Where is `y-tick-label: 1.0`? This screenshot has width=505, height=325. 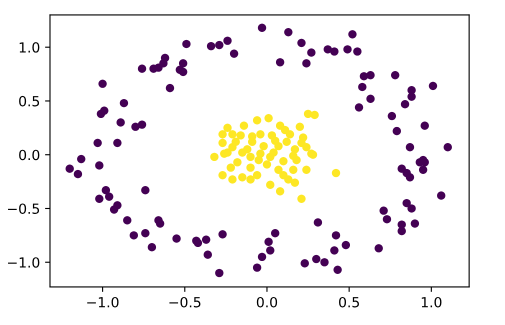
y-tick-label: 1.0 is located at coordinates (30, 47).